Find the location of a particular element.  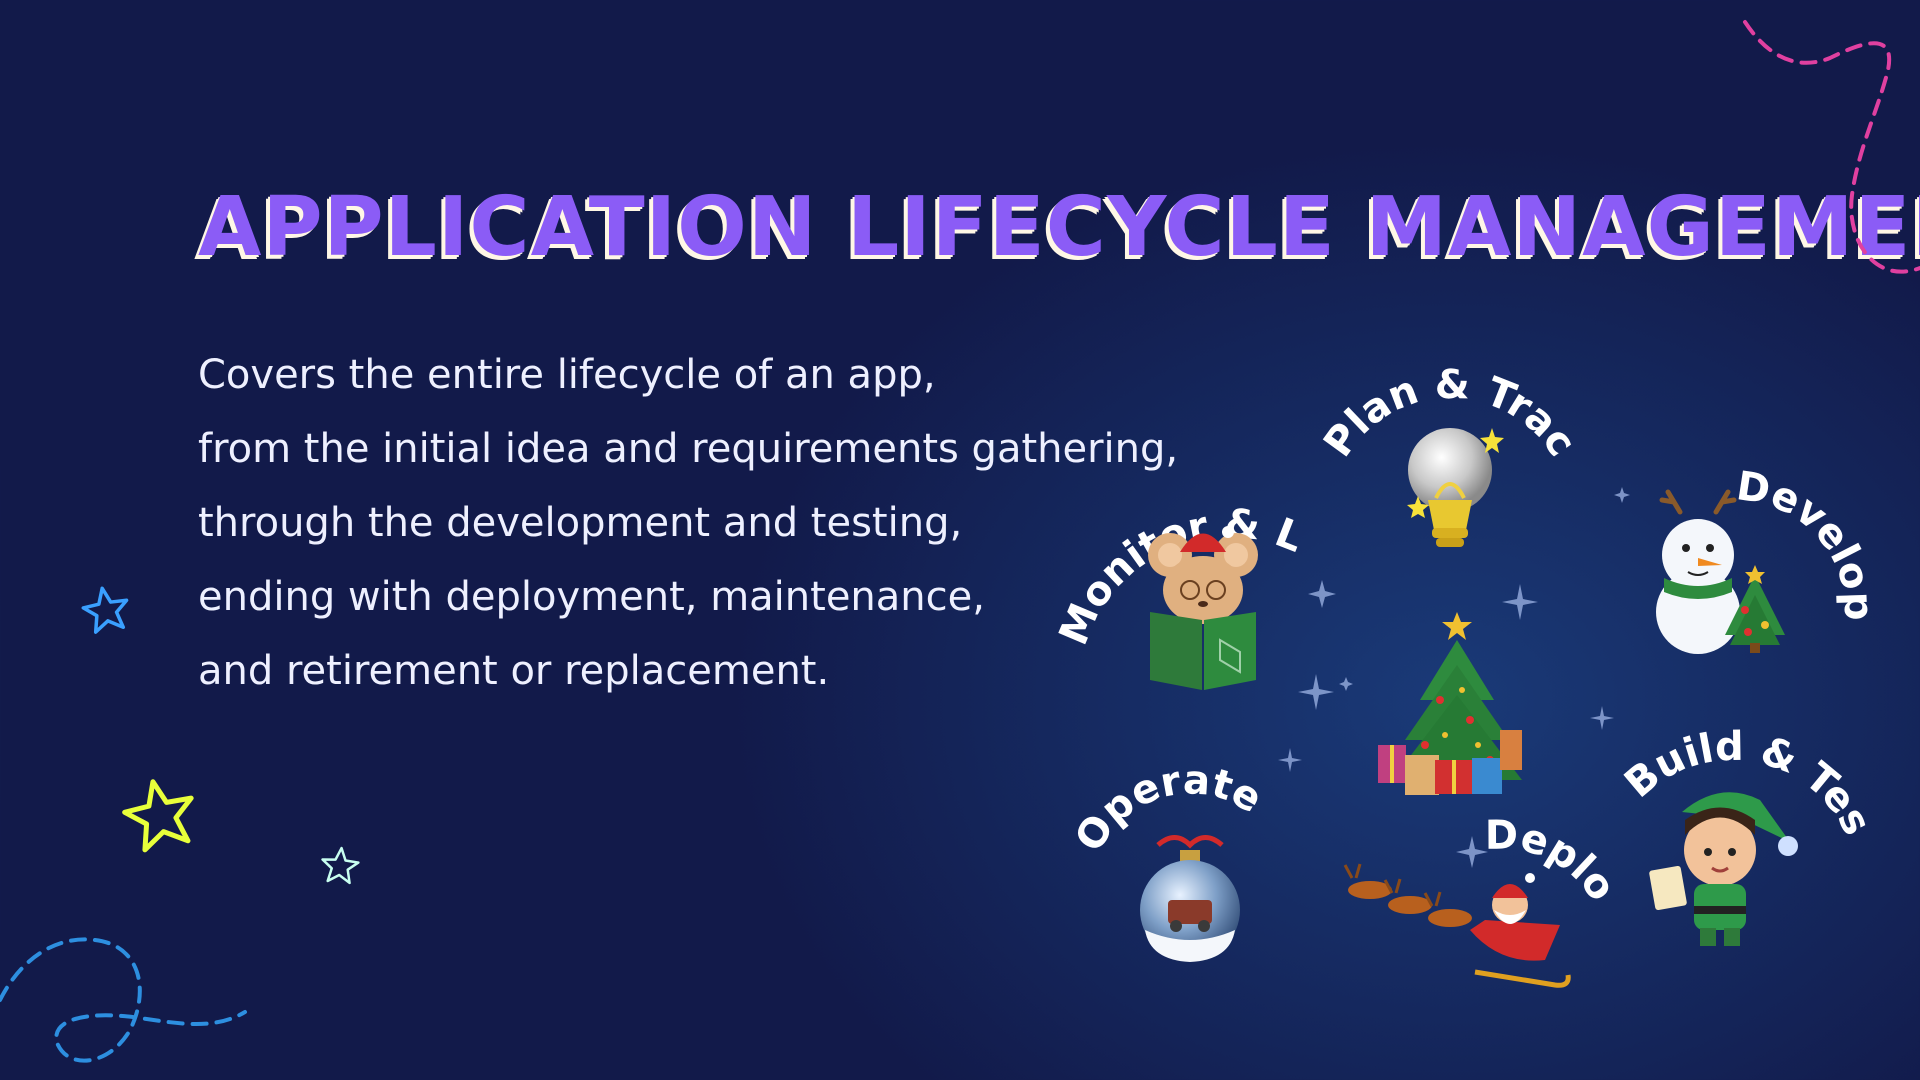

stage-label: Operate is located at coordinates (1167, 808).